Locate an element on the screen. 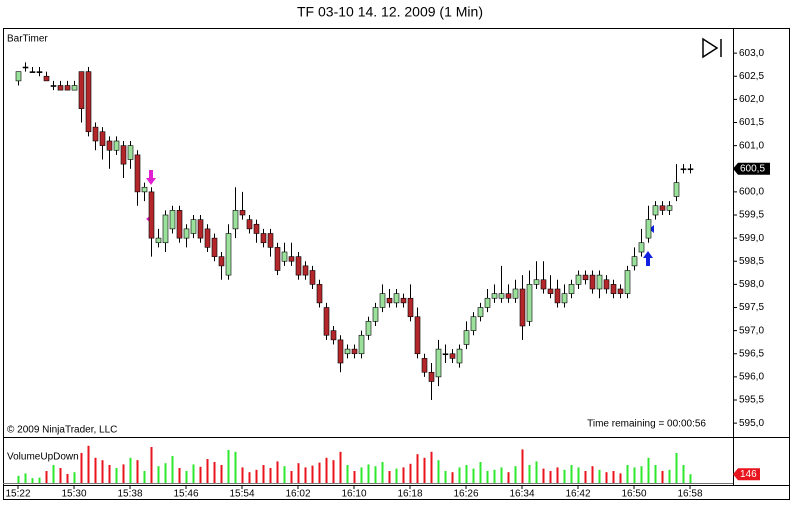 The height and width of the screenshot is (527, 793). play-icon is located at coordinates (712, 48).